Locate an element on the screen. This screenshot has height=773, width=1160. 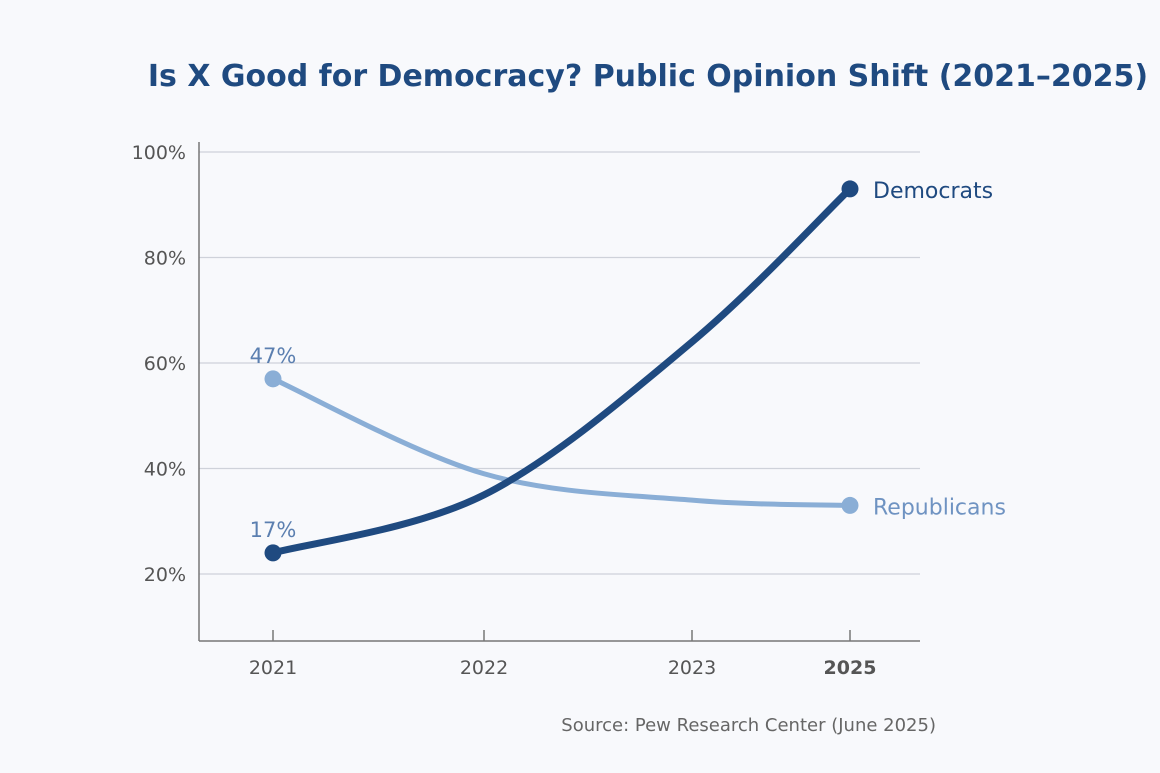
start-data-label: 17% is located at coordinates (273, 530).